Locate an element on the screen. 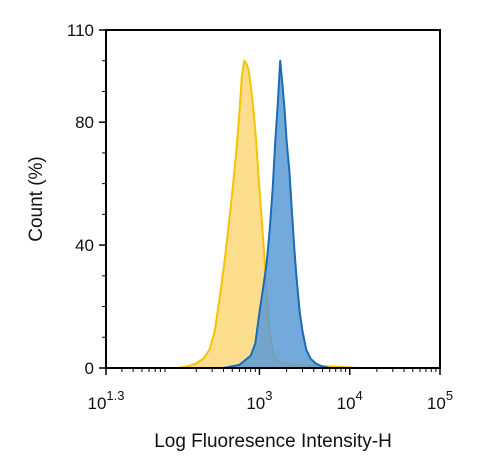 This screenshot has width=479, height=476. series-2-line is located at coordinates (276, 214).